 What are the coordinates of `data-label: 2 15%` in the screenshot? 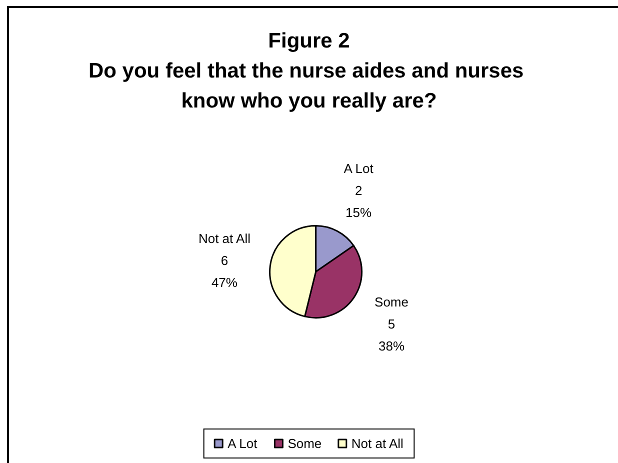 It's located at (359, 201).